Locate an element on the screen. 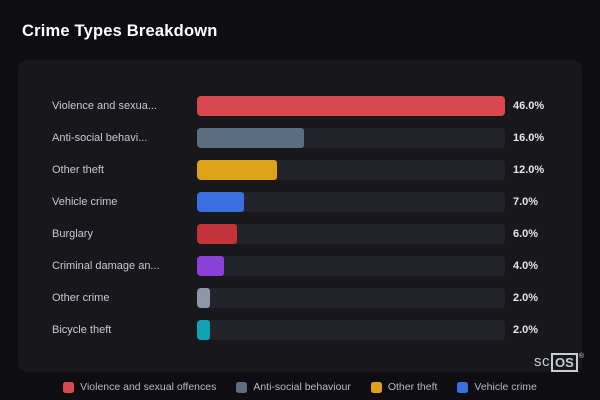  legend-item: Violence and sexual offences is located at coordinates (139, 387).